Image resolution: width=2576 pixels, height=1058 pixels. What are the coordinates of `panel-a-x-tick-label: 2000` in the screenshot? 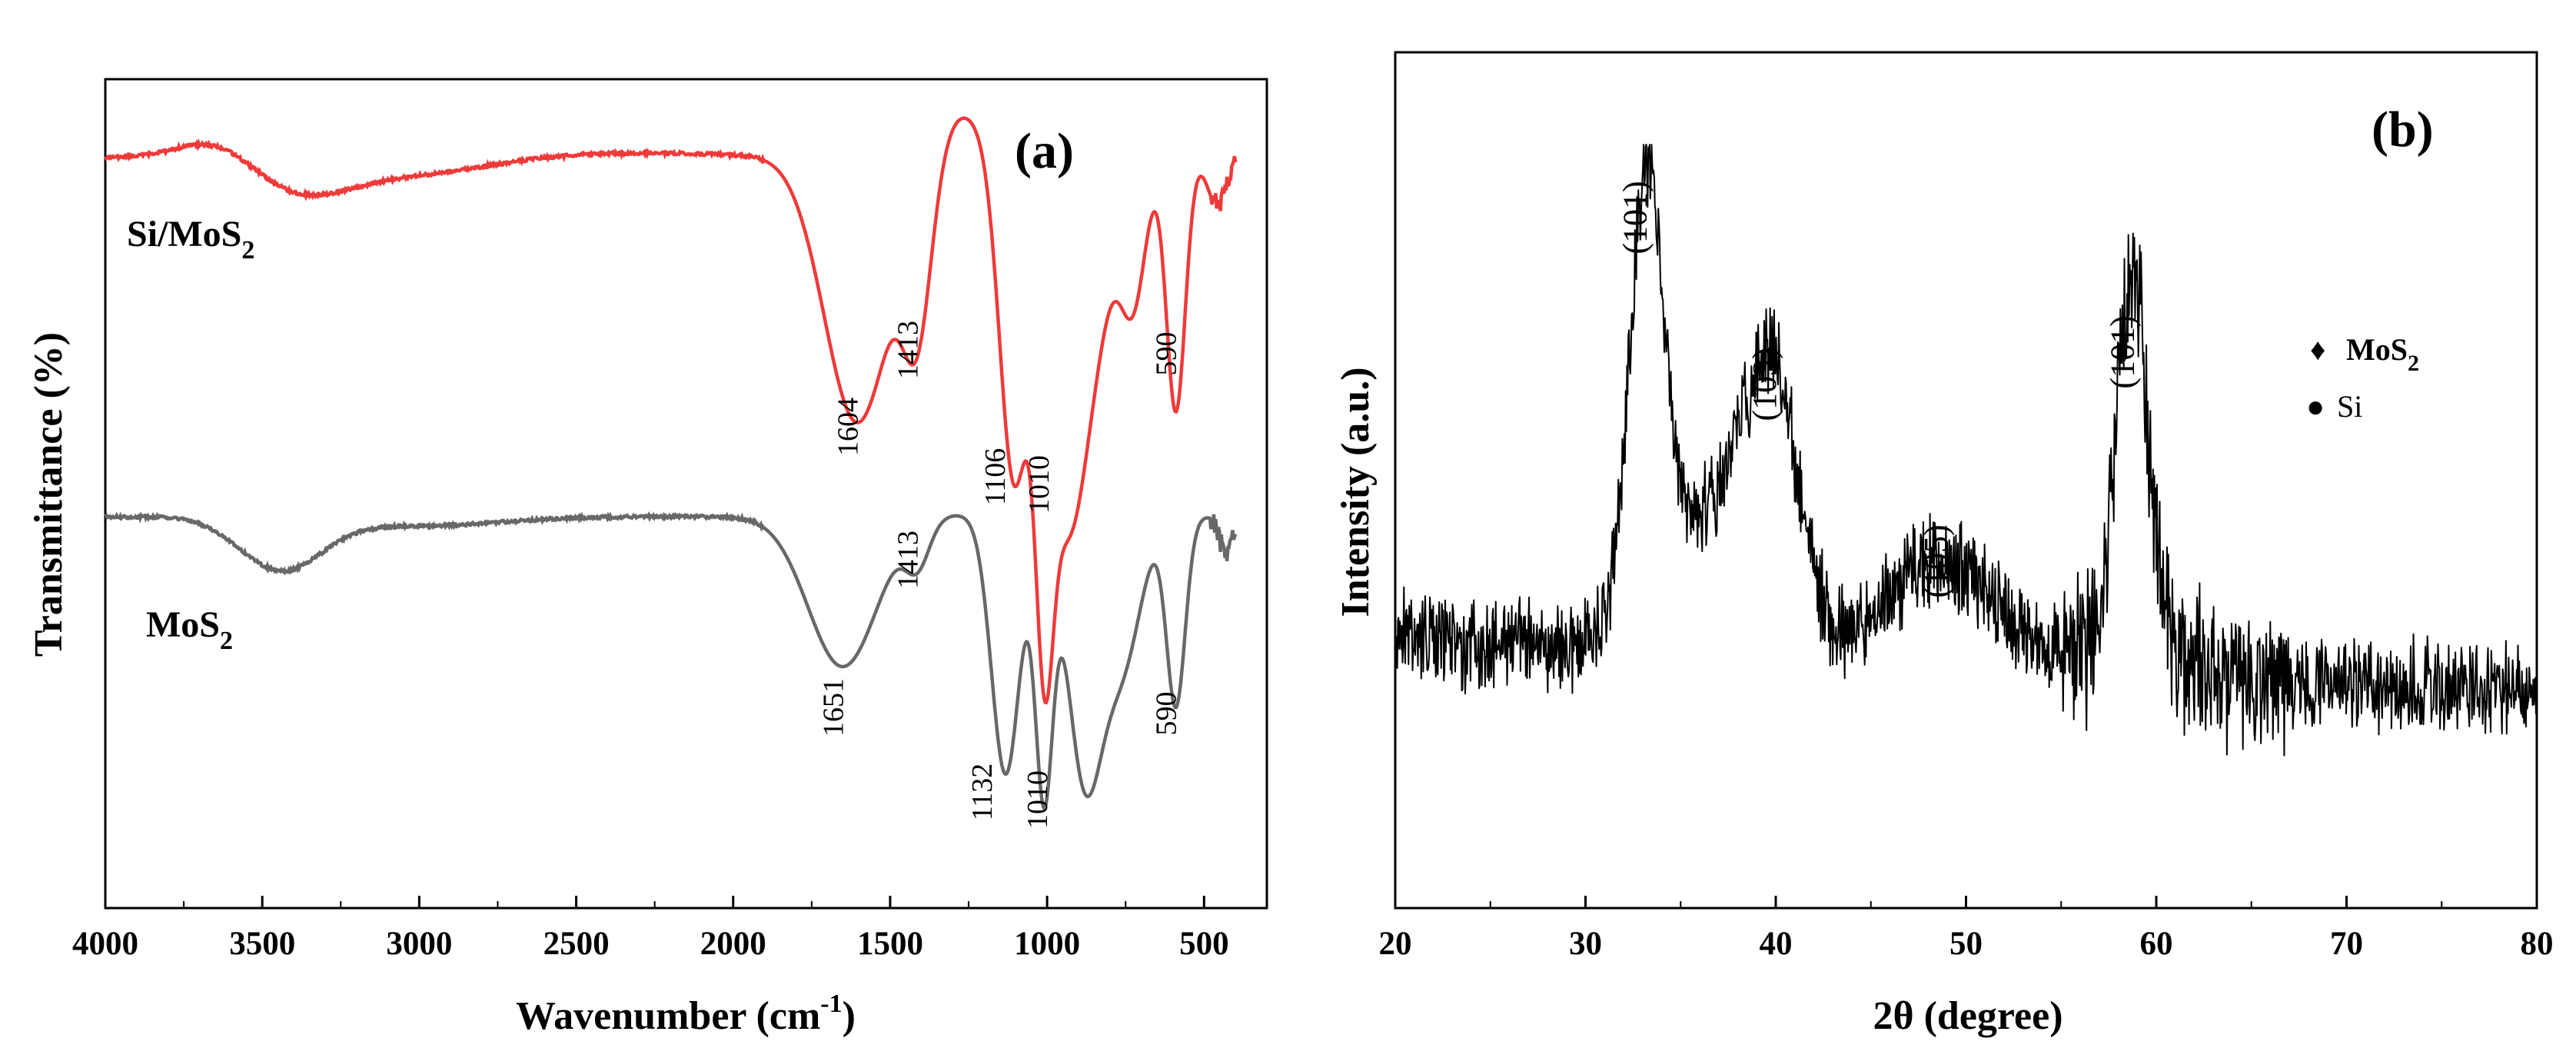 It's located at (733, 944).